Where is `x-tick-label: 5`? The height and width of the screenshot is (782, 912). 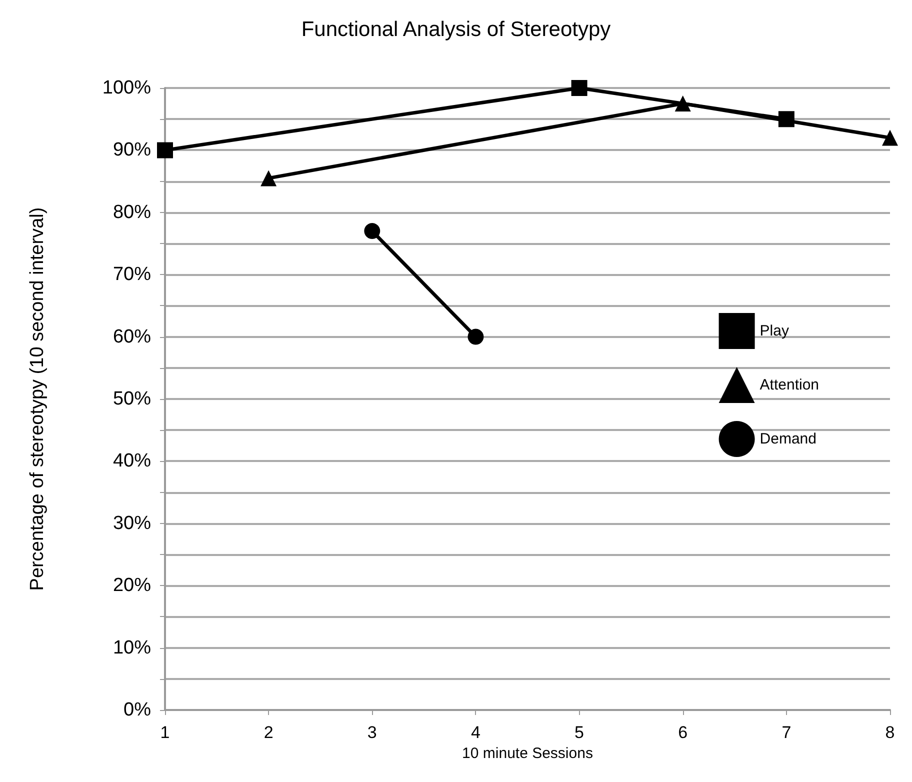
x-tick-label: 5 is located at coordinates (579, 732).